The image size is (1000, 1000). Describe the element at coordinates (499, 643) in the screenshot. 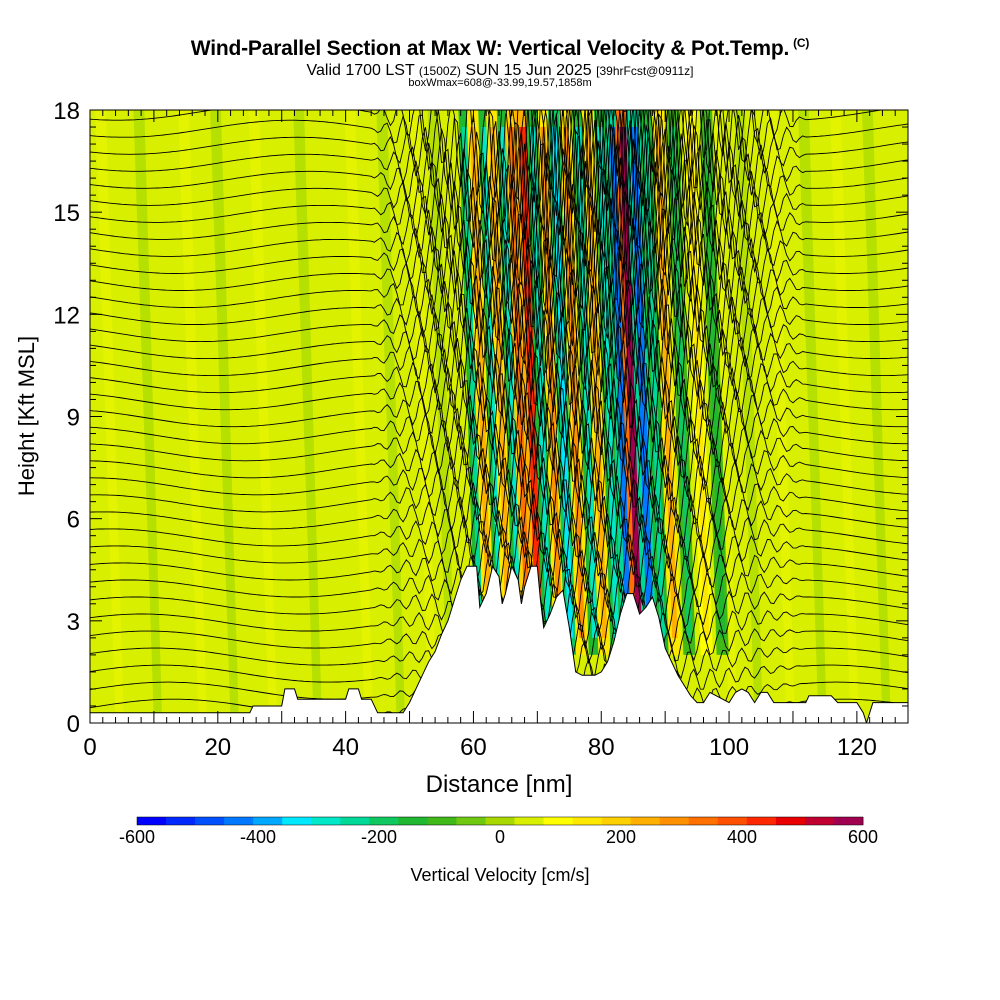

I see `terrain` at that location.